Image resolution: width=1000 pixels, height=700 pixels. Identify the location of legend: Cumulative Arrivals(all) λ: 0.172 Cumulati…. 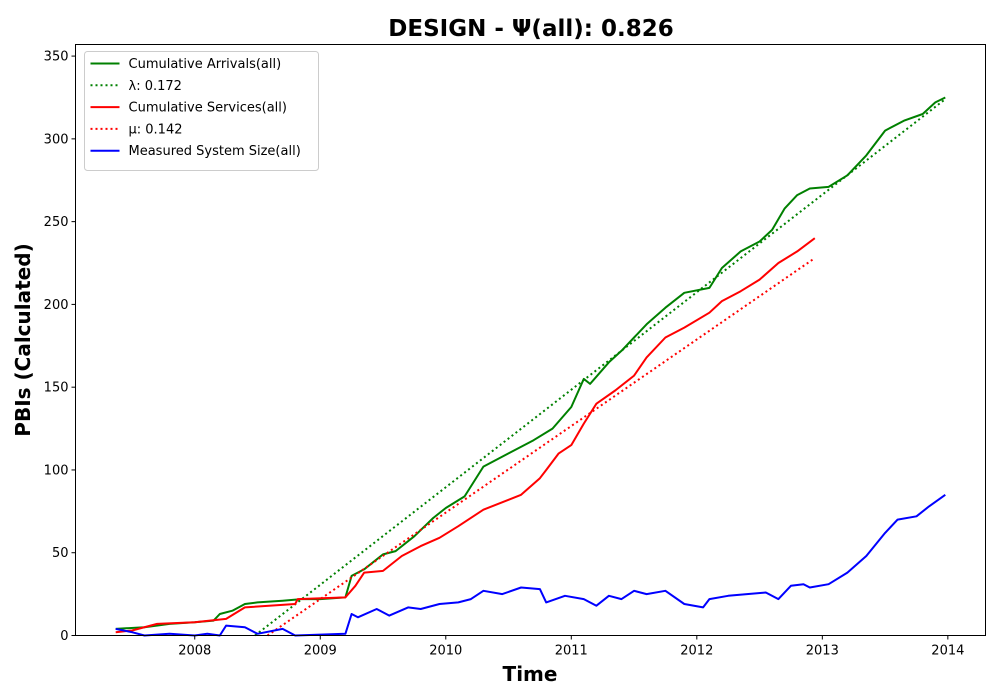
(201, 111).